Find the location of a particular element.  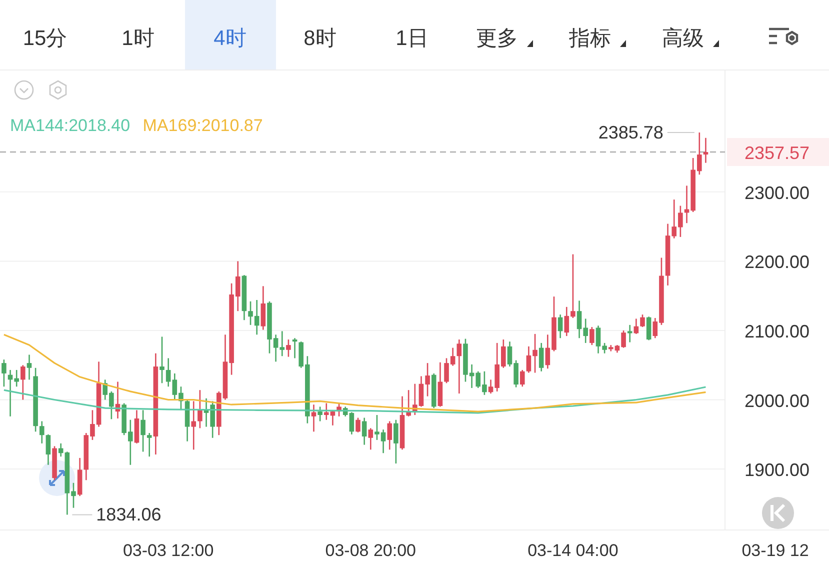

x-tick-label: 03-14 04:00 is located at coordinates (573, 550).